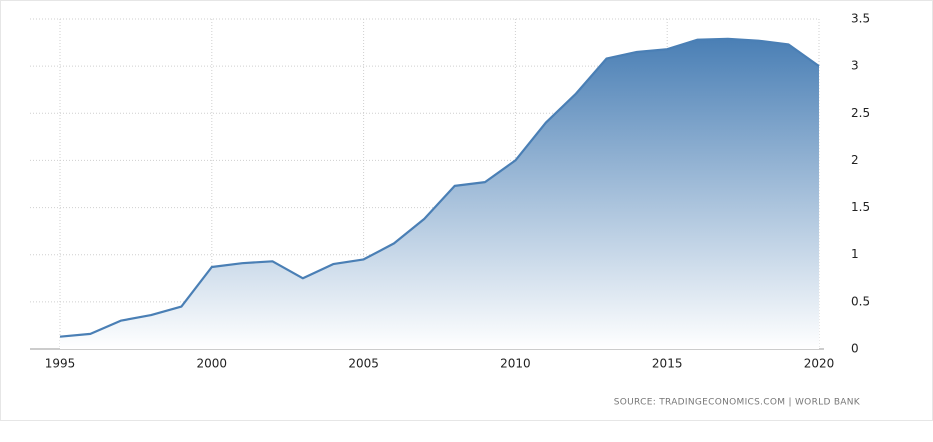  I want to click on x-tick-label: 2000, so click(212, 364).